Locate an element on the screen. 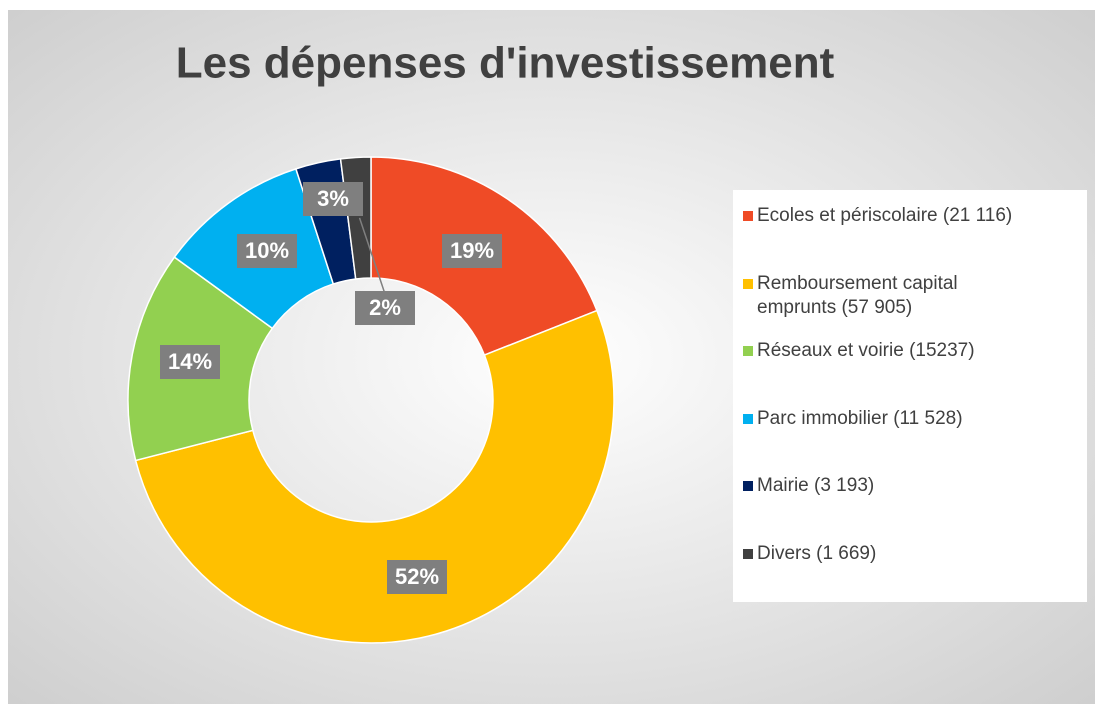 This screenshot has height=704, width=1095. legend-item: Divers (1 669) is located at coordinates (910, 576).